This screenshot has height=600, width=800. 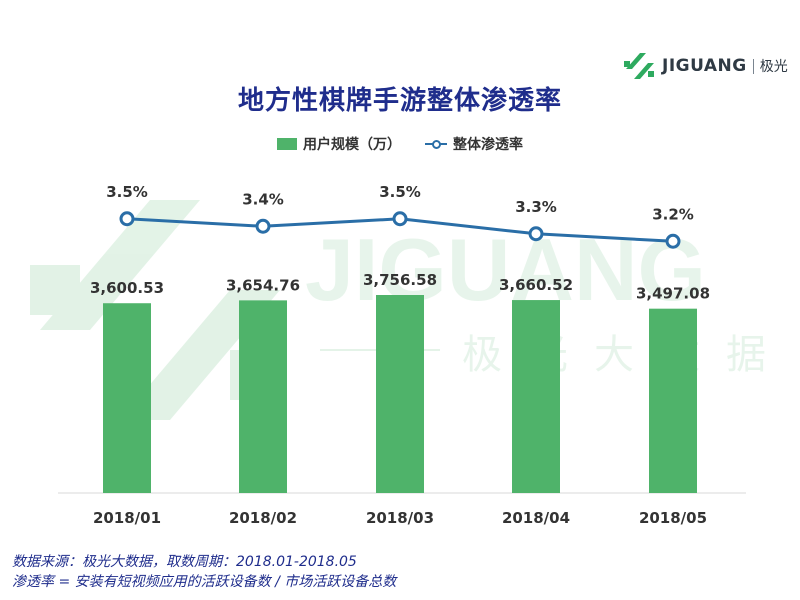 What do you see at coordinates (505, 269) in the screenshot?
I see `watermark-word: JIGUANG` at bounding box center [505, 269].